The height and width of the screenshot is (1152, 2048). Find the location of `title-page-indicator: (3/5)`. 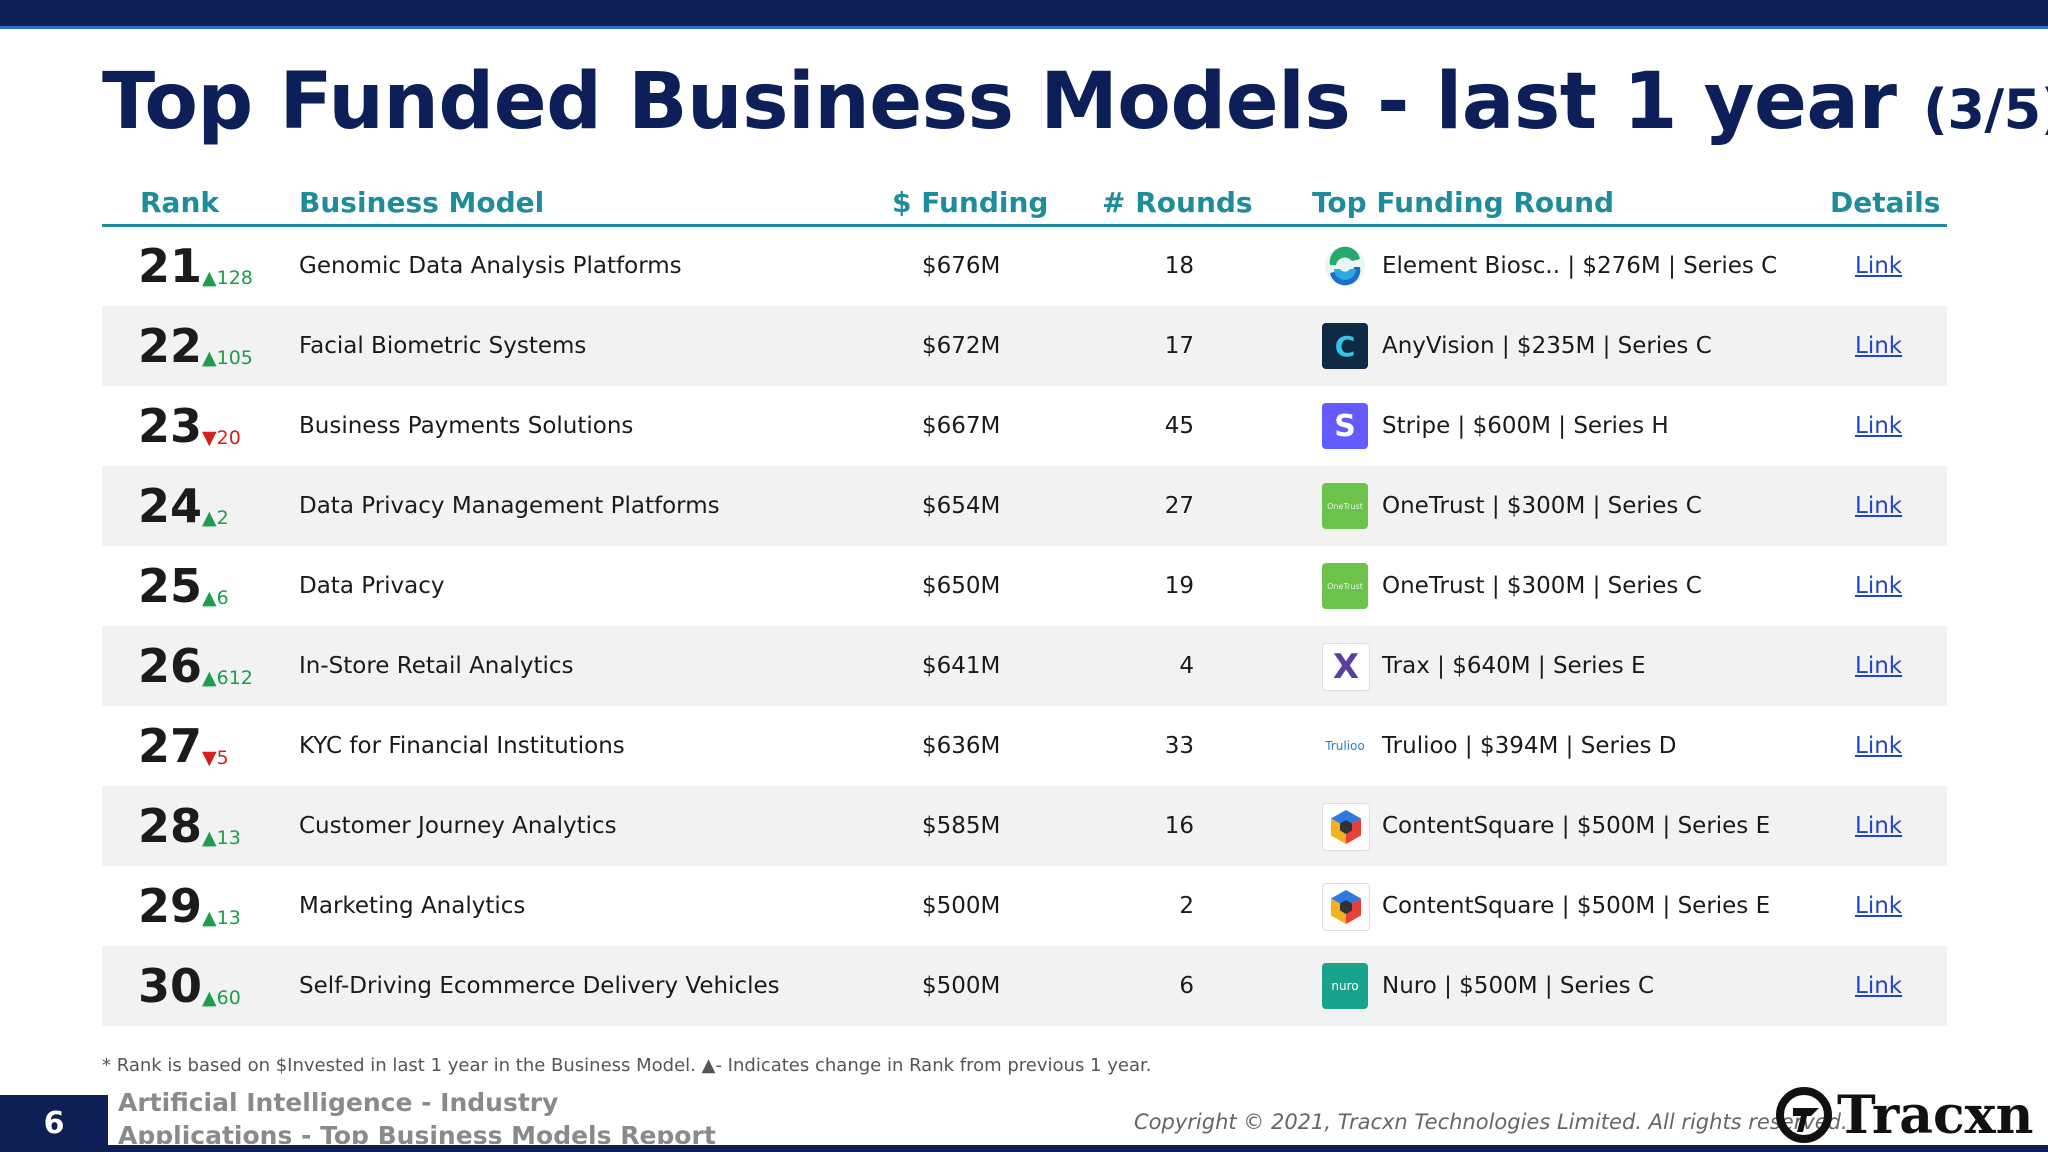

title-page-indicator: (3/5) is located at coordinates (1985, 109).